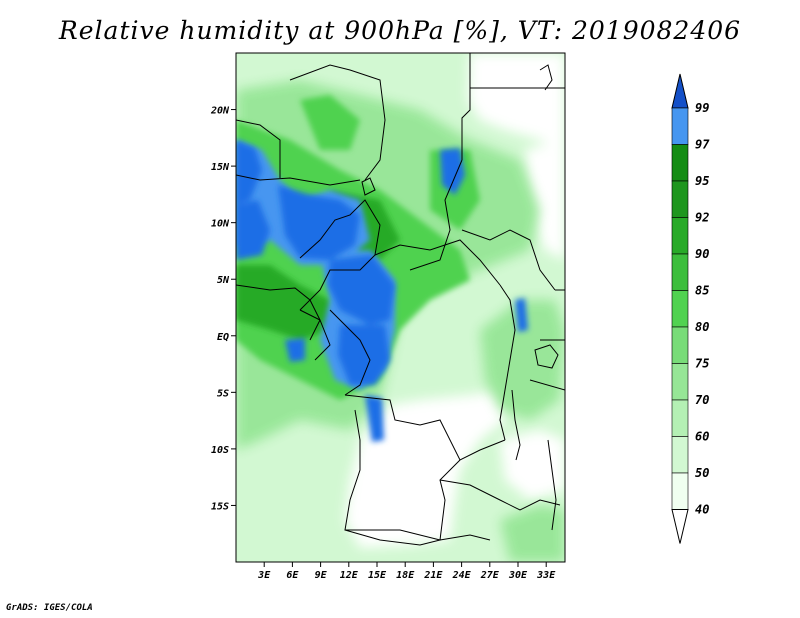  What do you see at coordinates (702, 327) in the screenshot?
I see `colorbar-label: 80` at bounding box center [702, 327].